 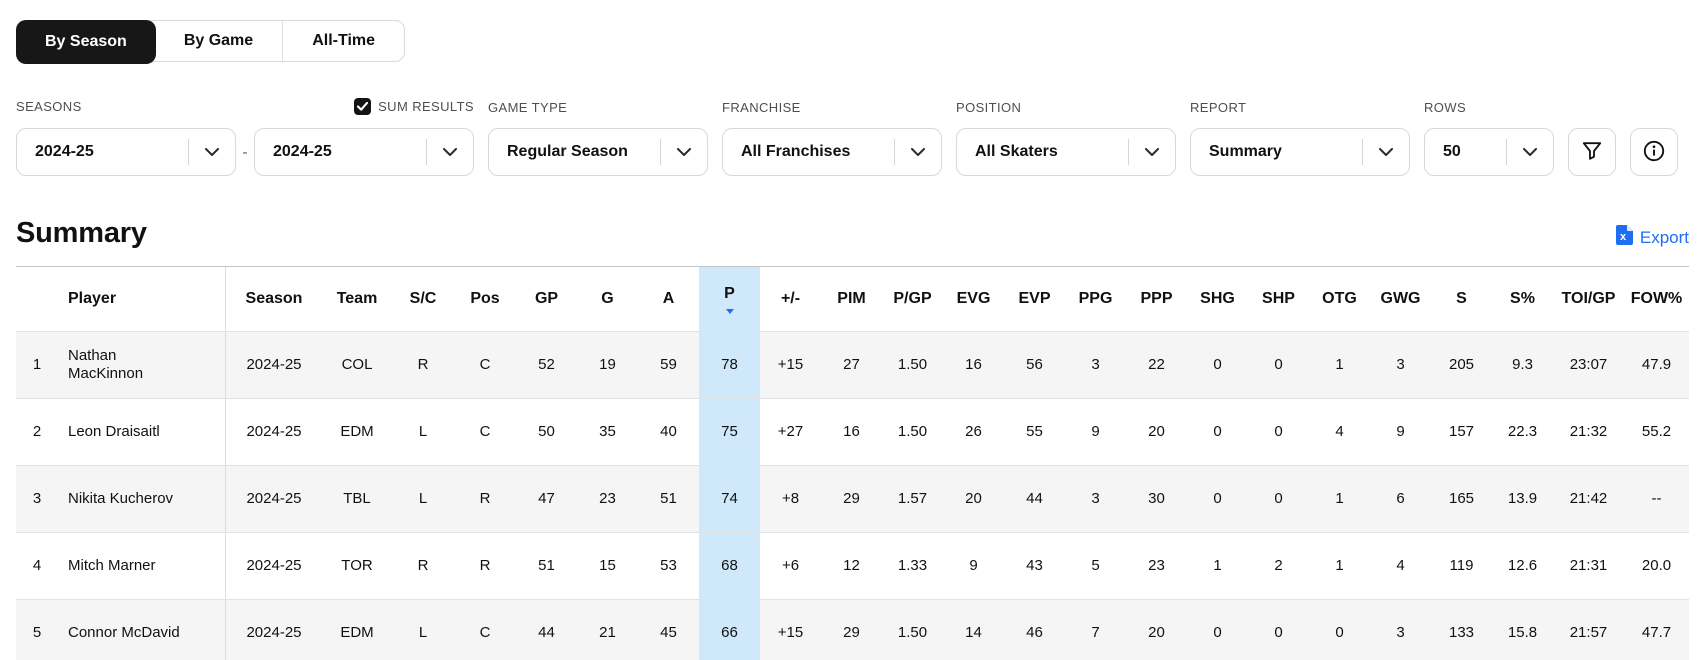 What do you see at coordinates (1156, 498) in the screenshot?
I see `stat-cell: 30` at bounding box center [1156, 498].